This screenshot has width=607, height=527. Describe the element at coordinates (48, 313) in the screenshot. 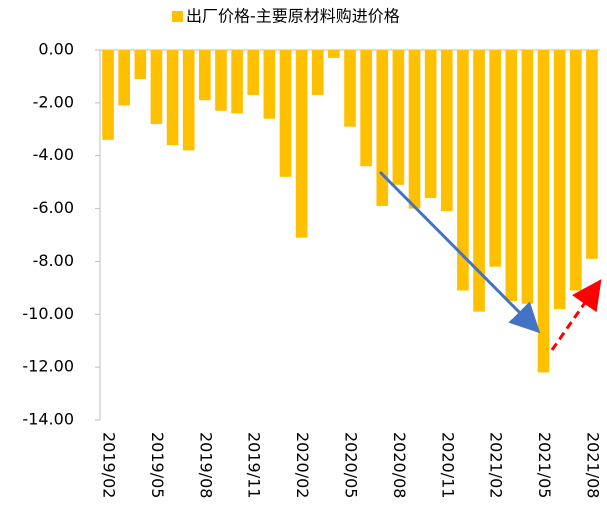

I see `y-tick-label: -10.00` at that location.